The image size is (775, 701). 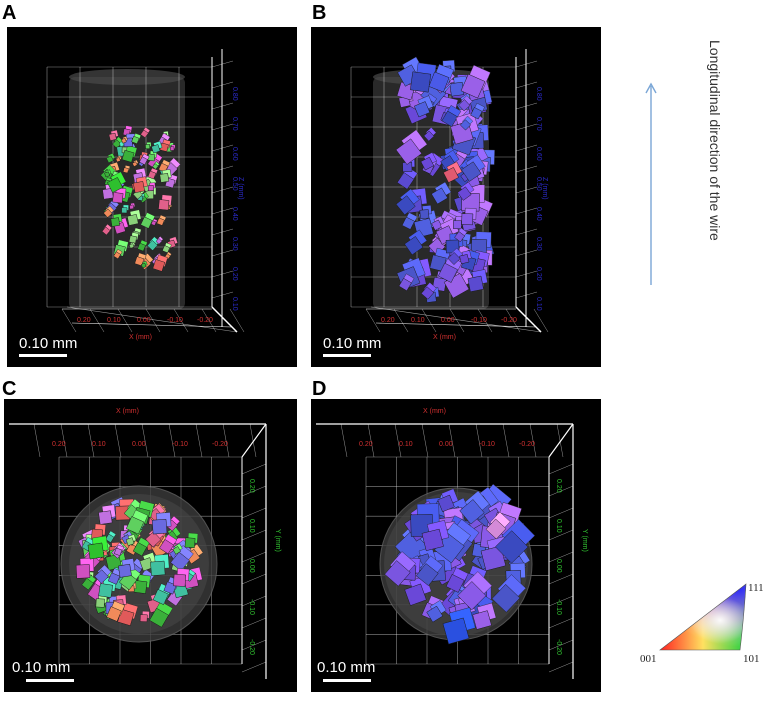 What do you see at coordinates (558, 607) in the screenshot?
I see `y-tick-label: -0.10` at bounding box center [558, 607].